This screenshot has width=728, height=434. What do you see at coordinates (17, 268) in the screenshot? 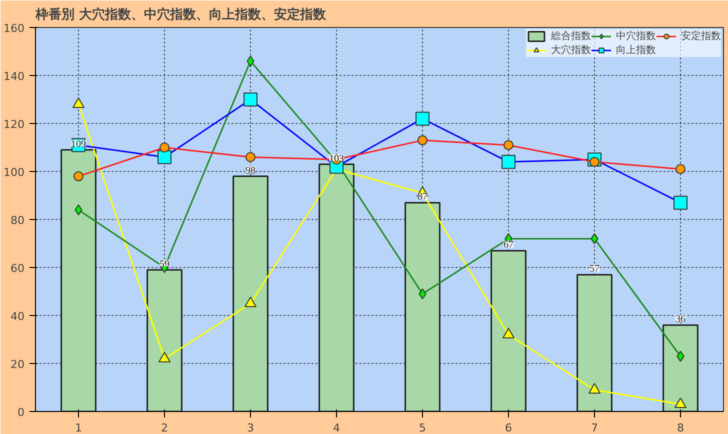
I see `y-tick-label: 60` at bounding box center [17, 268].